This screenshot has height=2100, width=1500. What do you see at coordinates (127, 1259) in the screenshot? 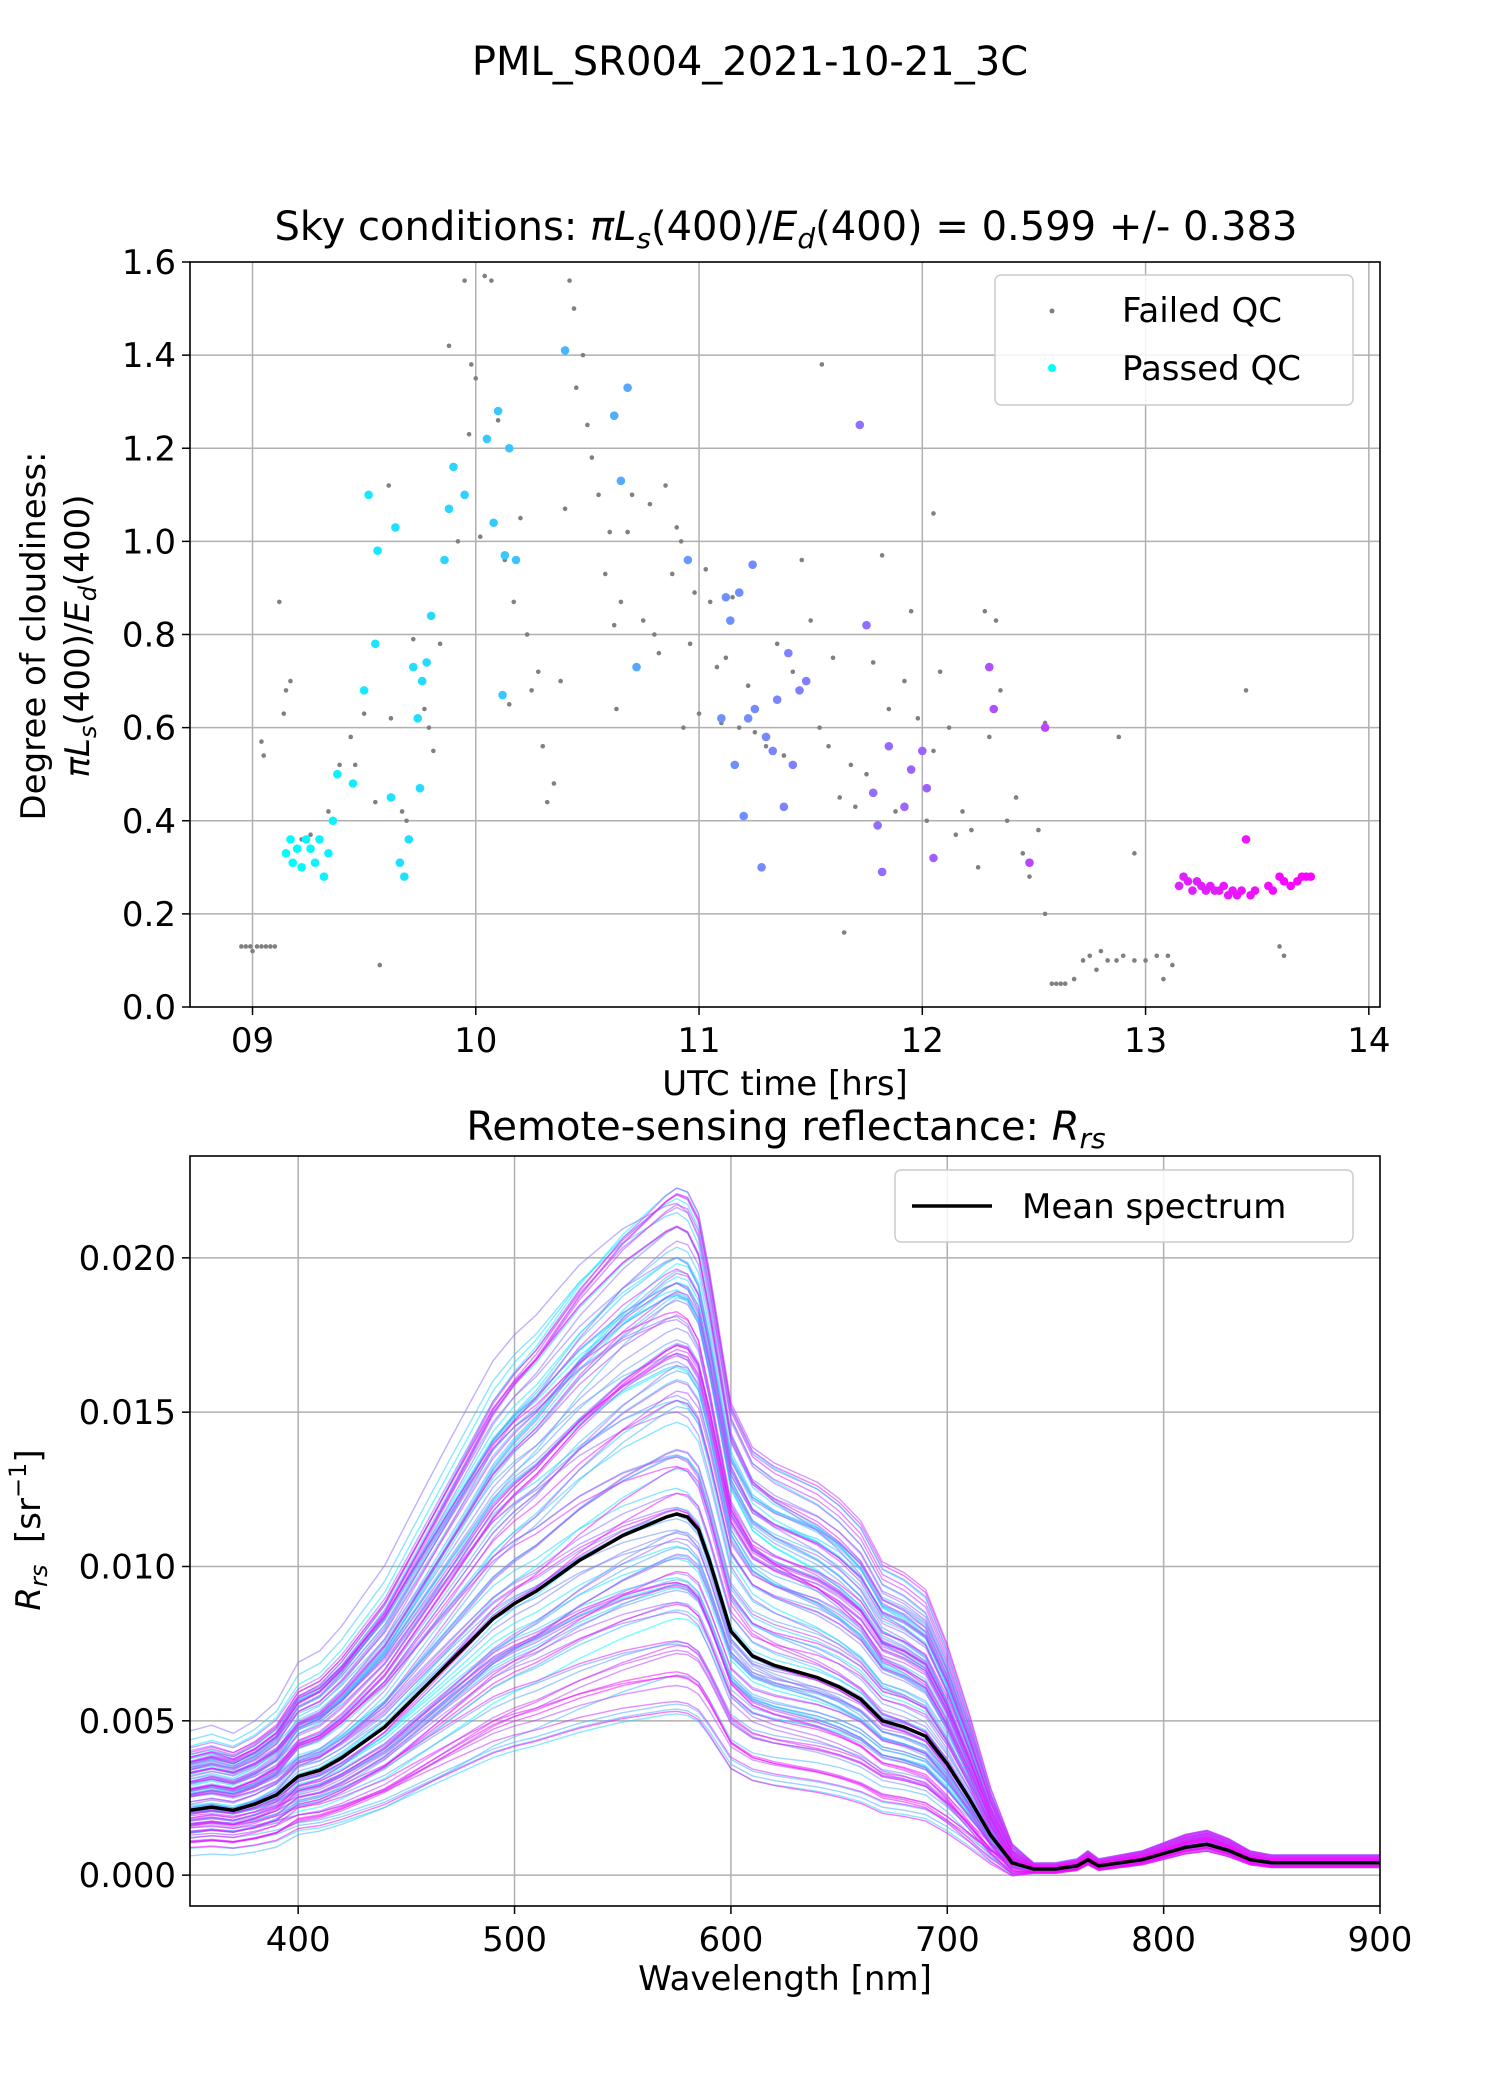
I see `rrs-ytick-label: 0.020` at bounding box center [127, 1259].